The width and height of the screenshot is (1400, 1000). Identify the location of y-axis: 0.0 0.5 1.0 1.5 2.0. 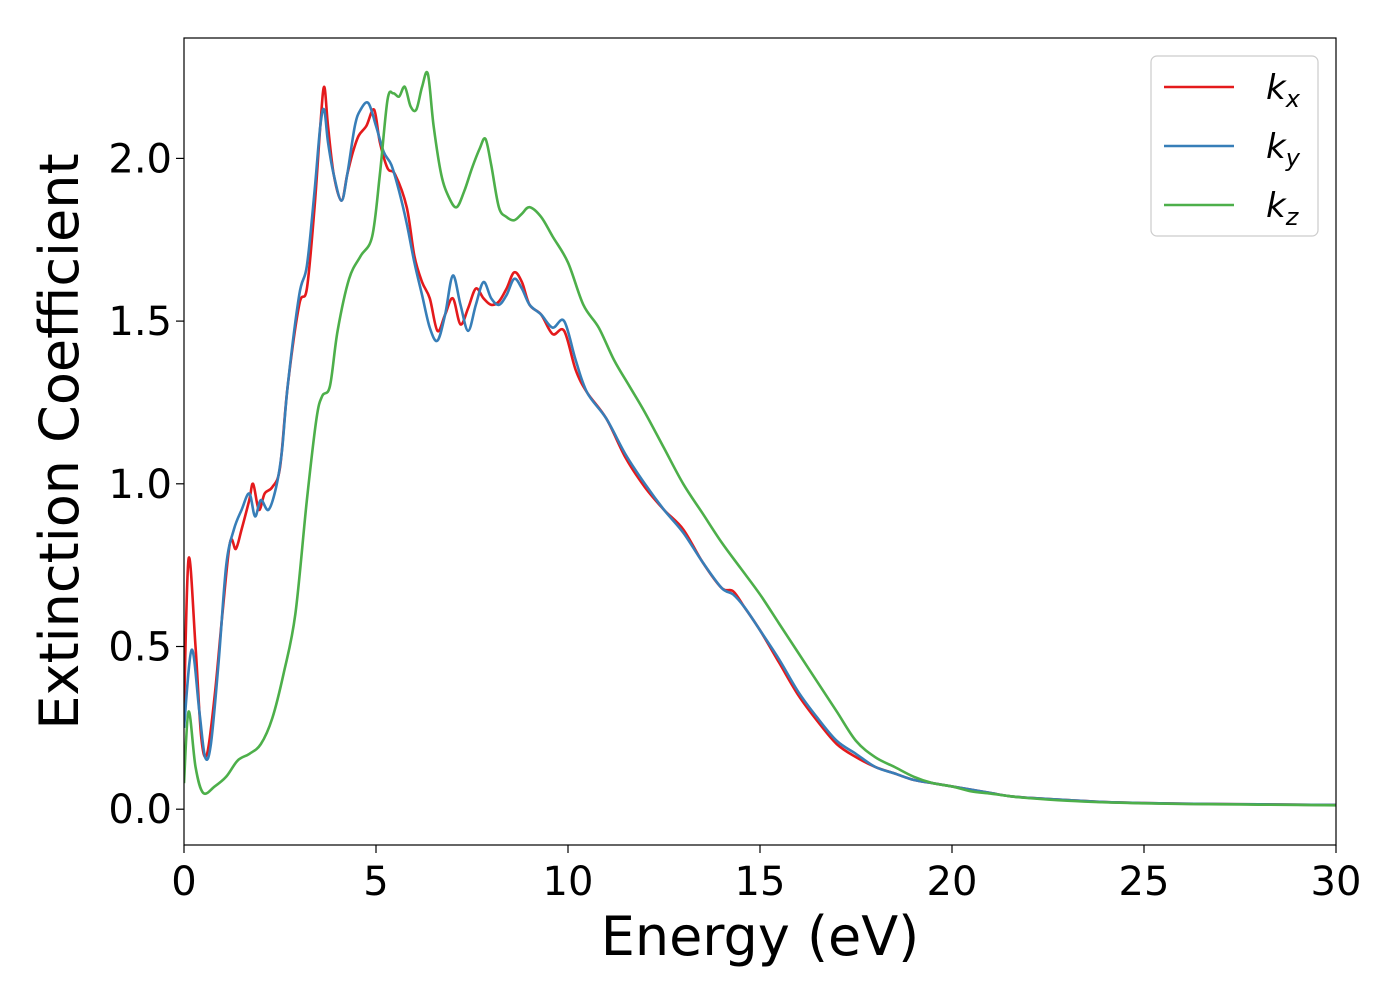
(146, 484).